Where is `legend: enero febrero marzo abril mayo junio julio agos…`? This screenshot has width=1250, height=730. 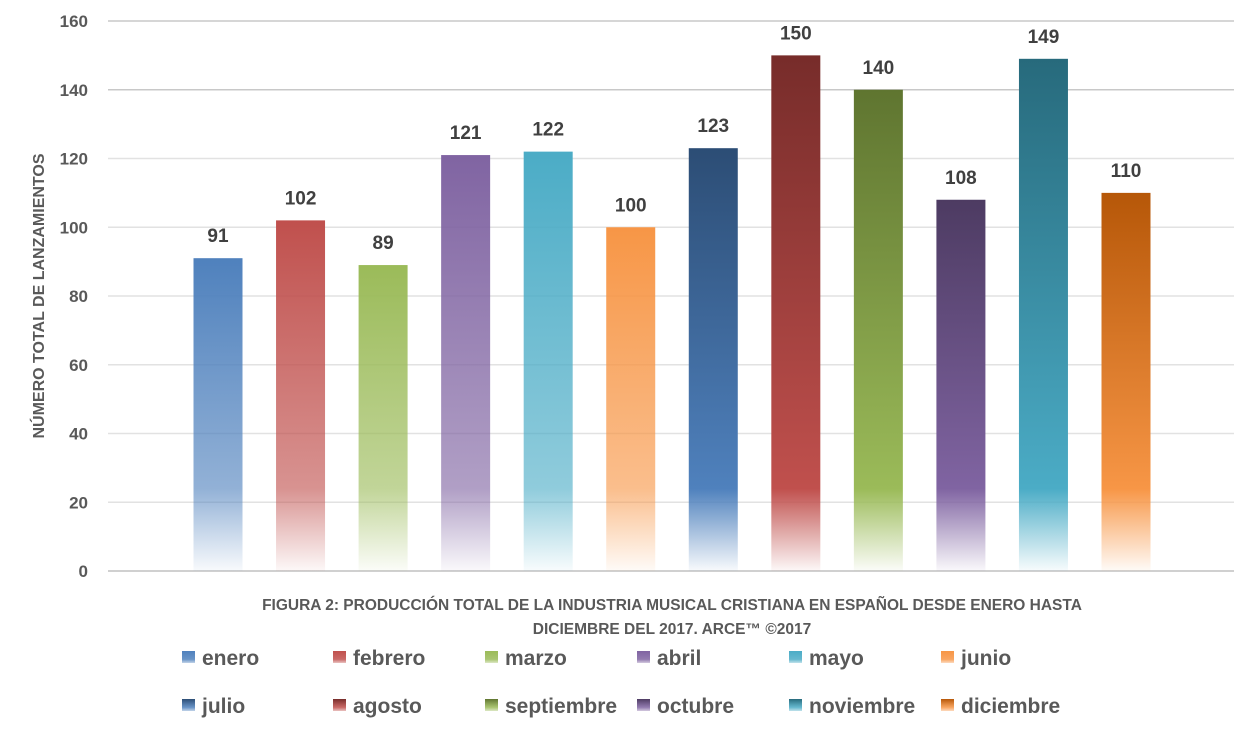
legend: enero febrero marzo abril mayo junio julio agos… is located at coordinates (621, 682).